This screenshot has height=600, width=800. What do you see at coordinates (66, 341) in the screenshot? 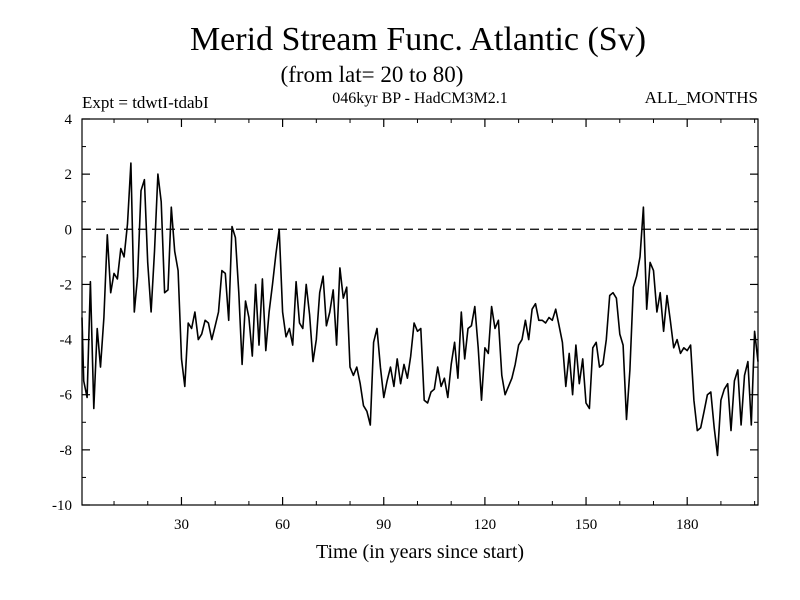
I see `y-tick-label: -4` at bounding box center [66, 341].